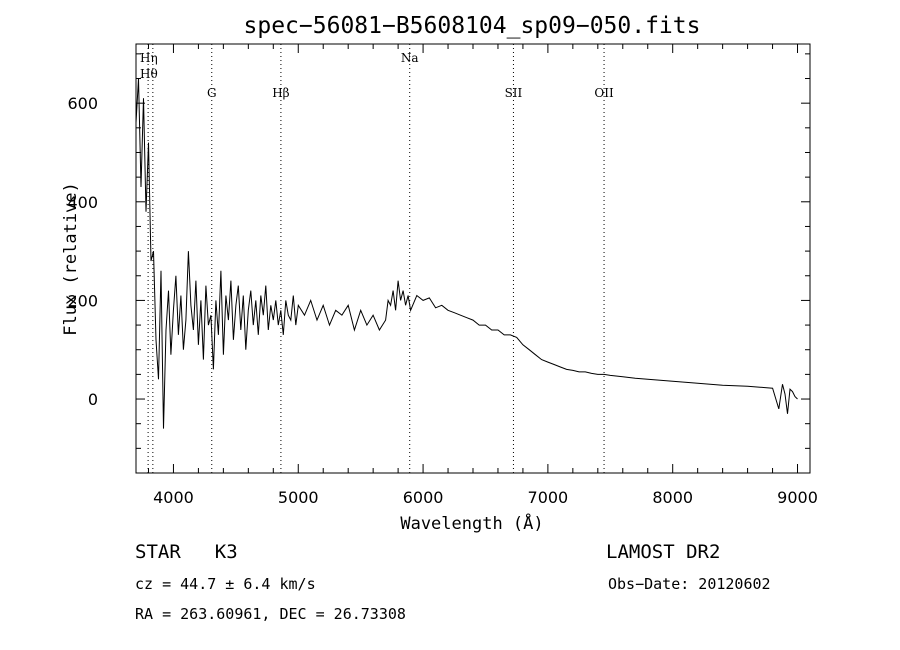  Describe the element at coordinates (472, 26) in the screenshot. I see `chart-title: spec−56081−B5608104_sp09−050.fits` at that location.